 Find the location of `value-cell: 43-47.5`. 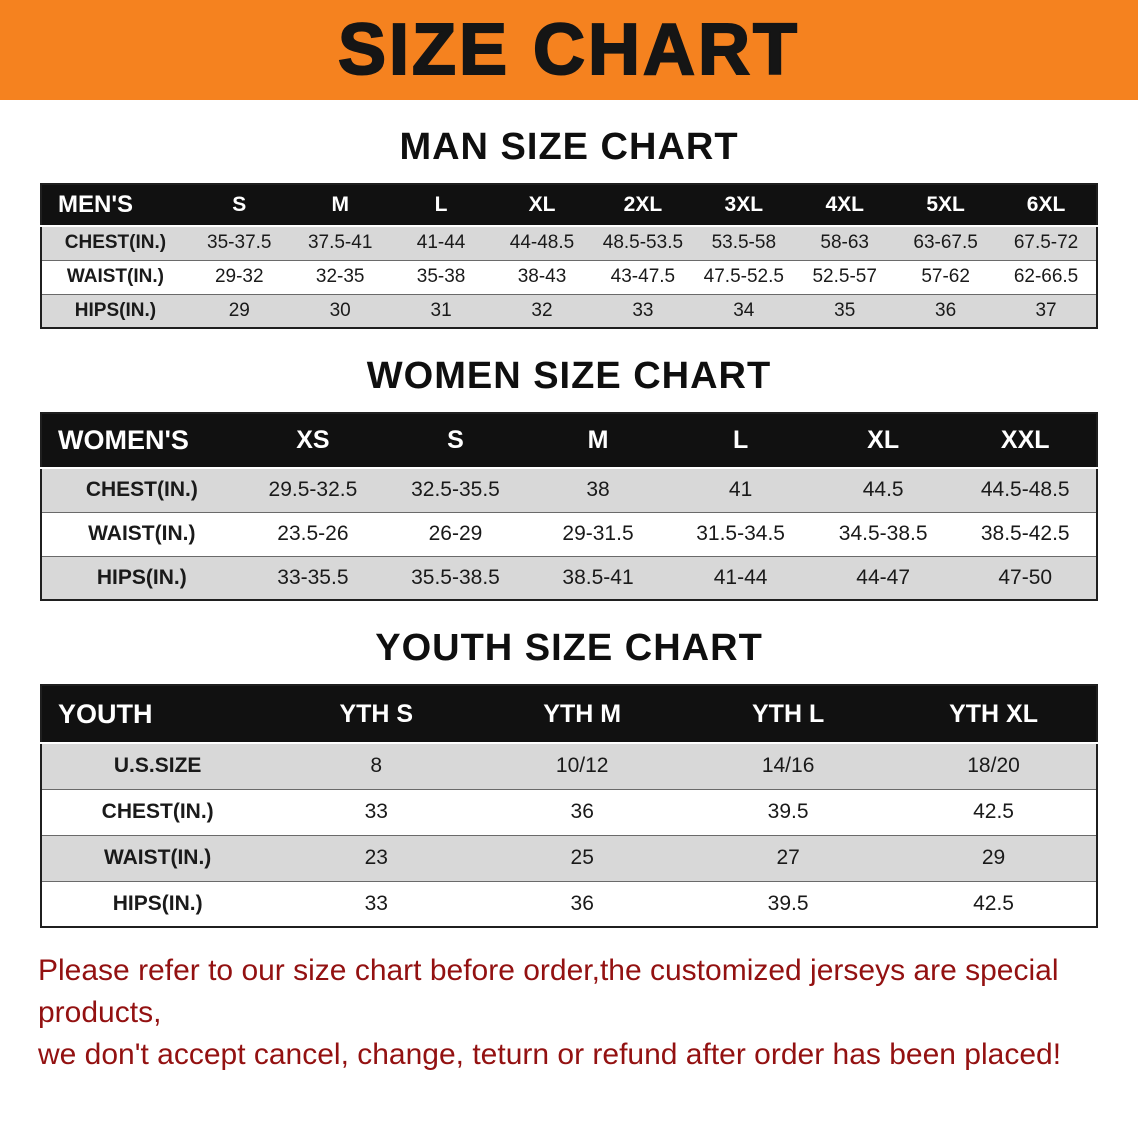

value-cell: 43-47.5 is located at coordinates (643, 277).